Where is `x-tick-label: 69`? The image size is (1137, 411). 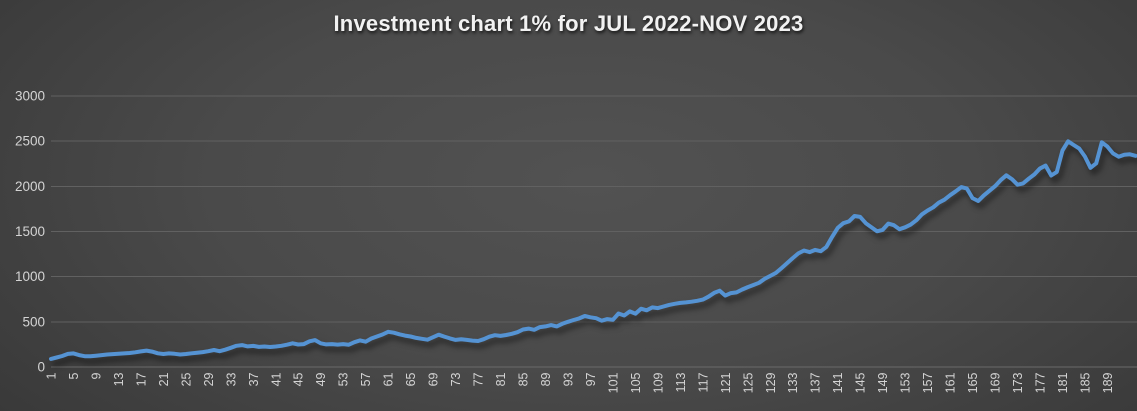 x-tick-label: 69 is located at coordinates (434, 379).